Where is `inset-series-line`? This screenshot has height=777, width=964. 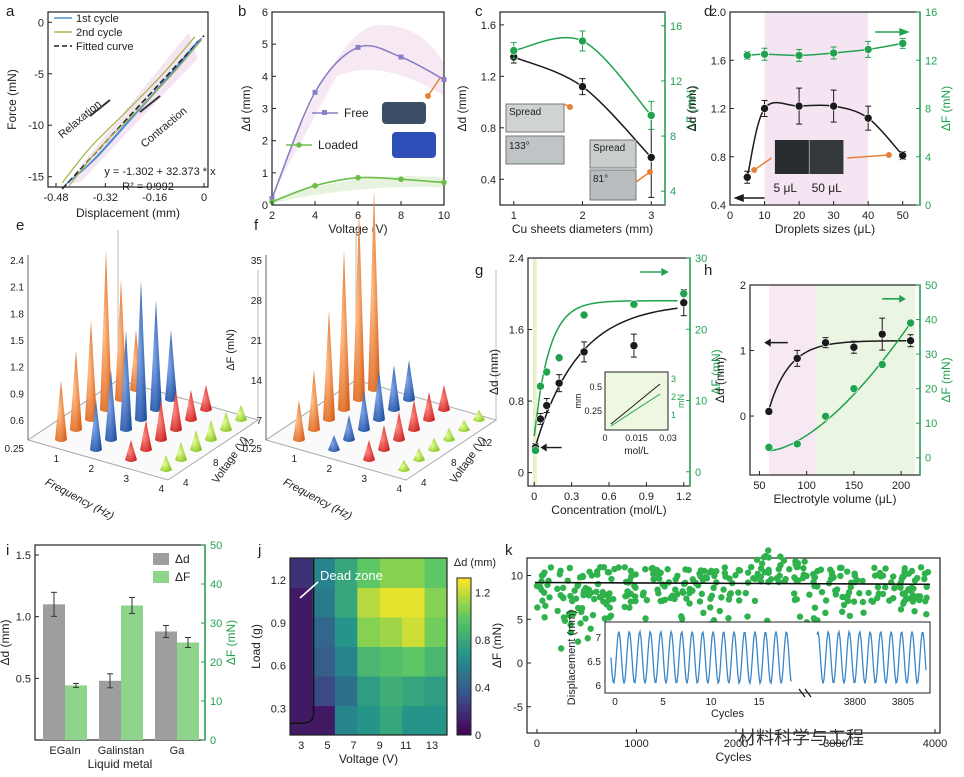
inset-series-line is located at coordinates (768, 657).